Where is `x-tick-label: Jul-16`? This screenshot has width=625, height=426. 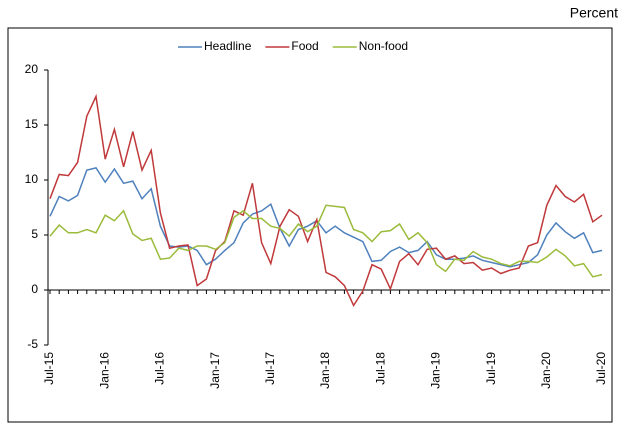
x-tick-label: Jul-16 is located at coordinates (160, 368).